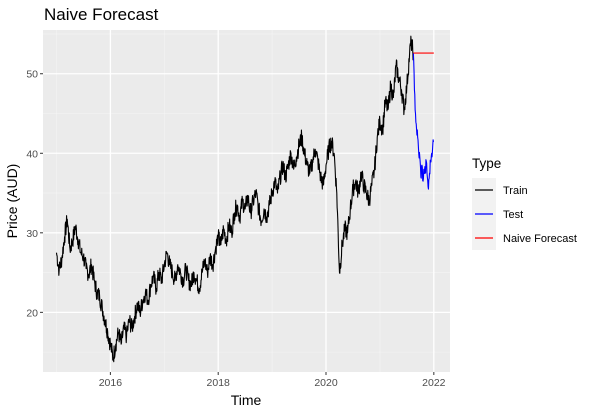 The width and height of the screenshot is (597, 415). Describe the element at coordinates (423, 121) in the screenshot. I see `series-line-test` at that location.